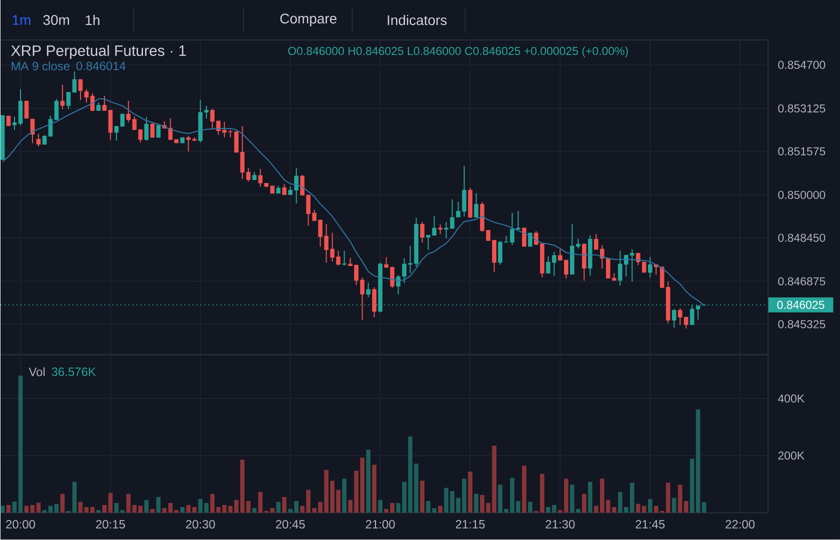 The width and height of the screenshot is (840, 540). I want to click on annotation: 0.846014, so click(101, 66).